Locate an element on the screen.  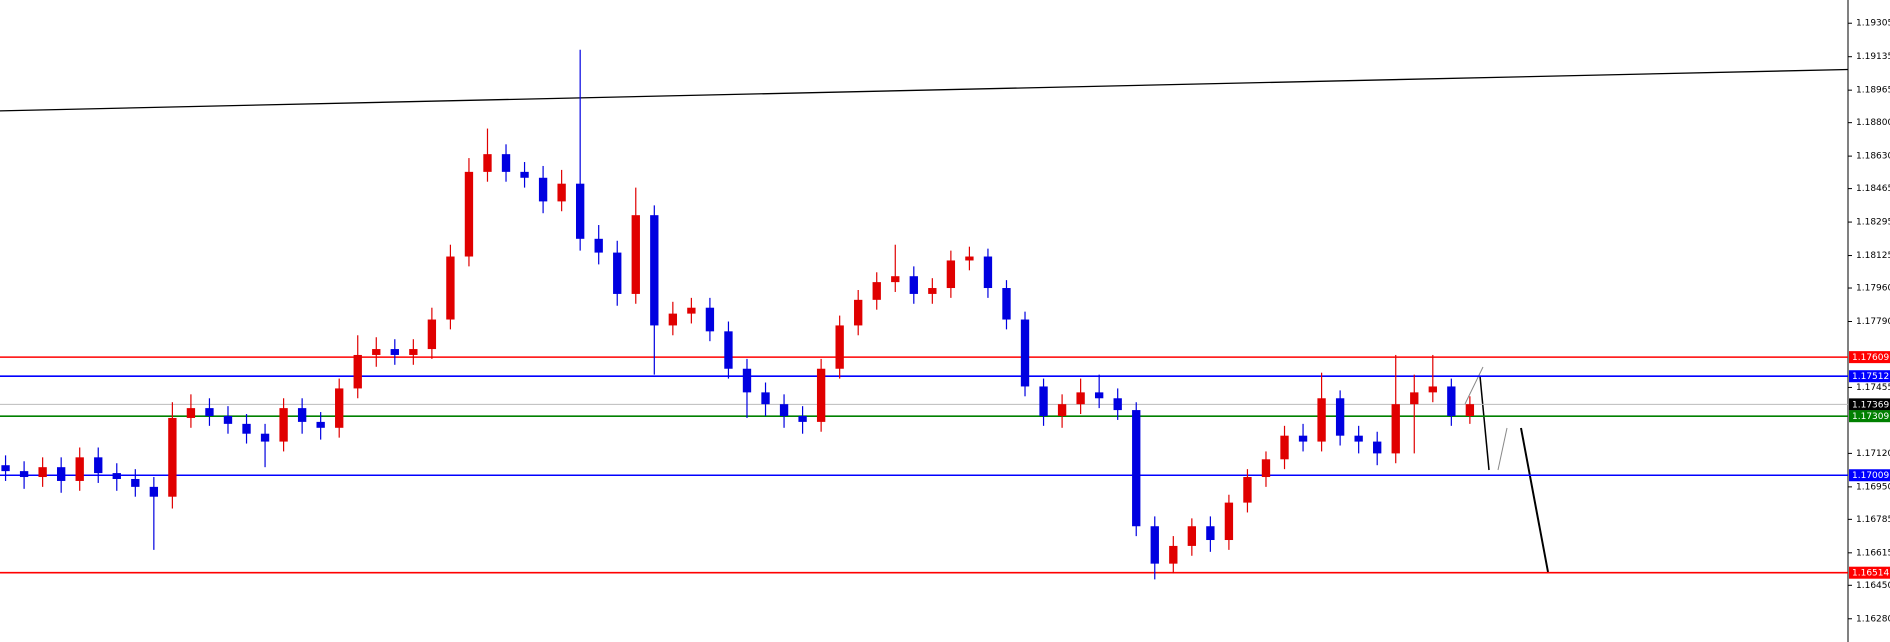
y-tick-label: 1.17790 is located at coordinates (1873, 322).